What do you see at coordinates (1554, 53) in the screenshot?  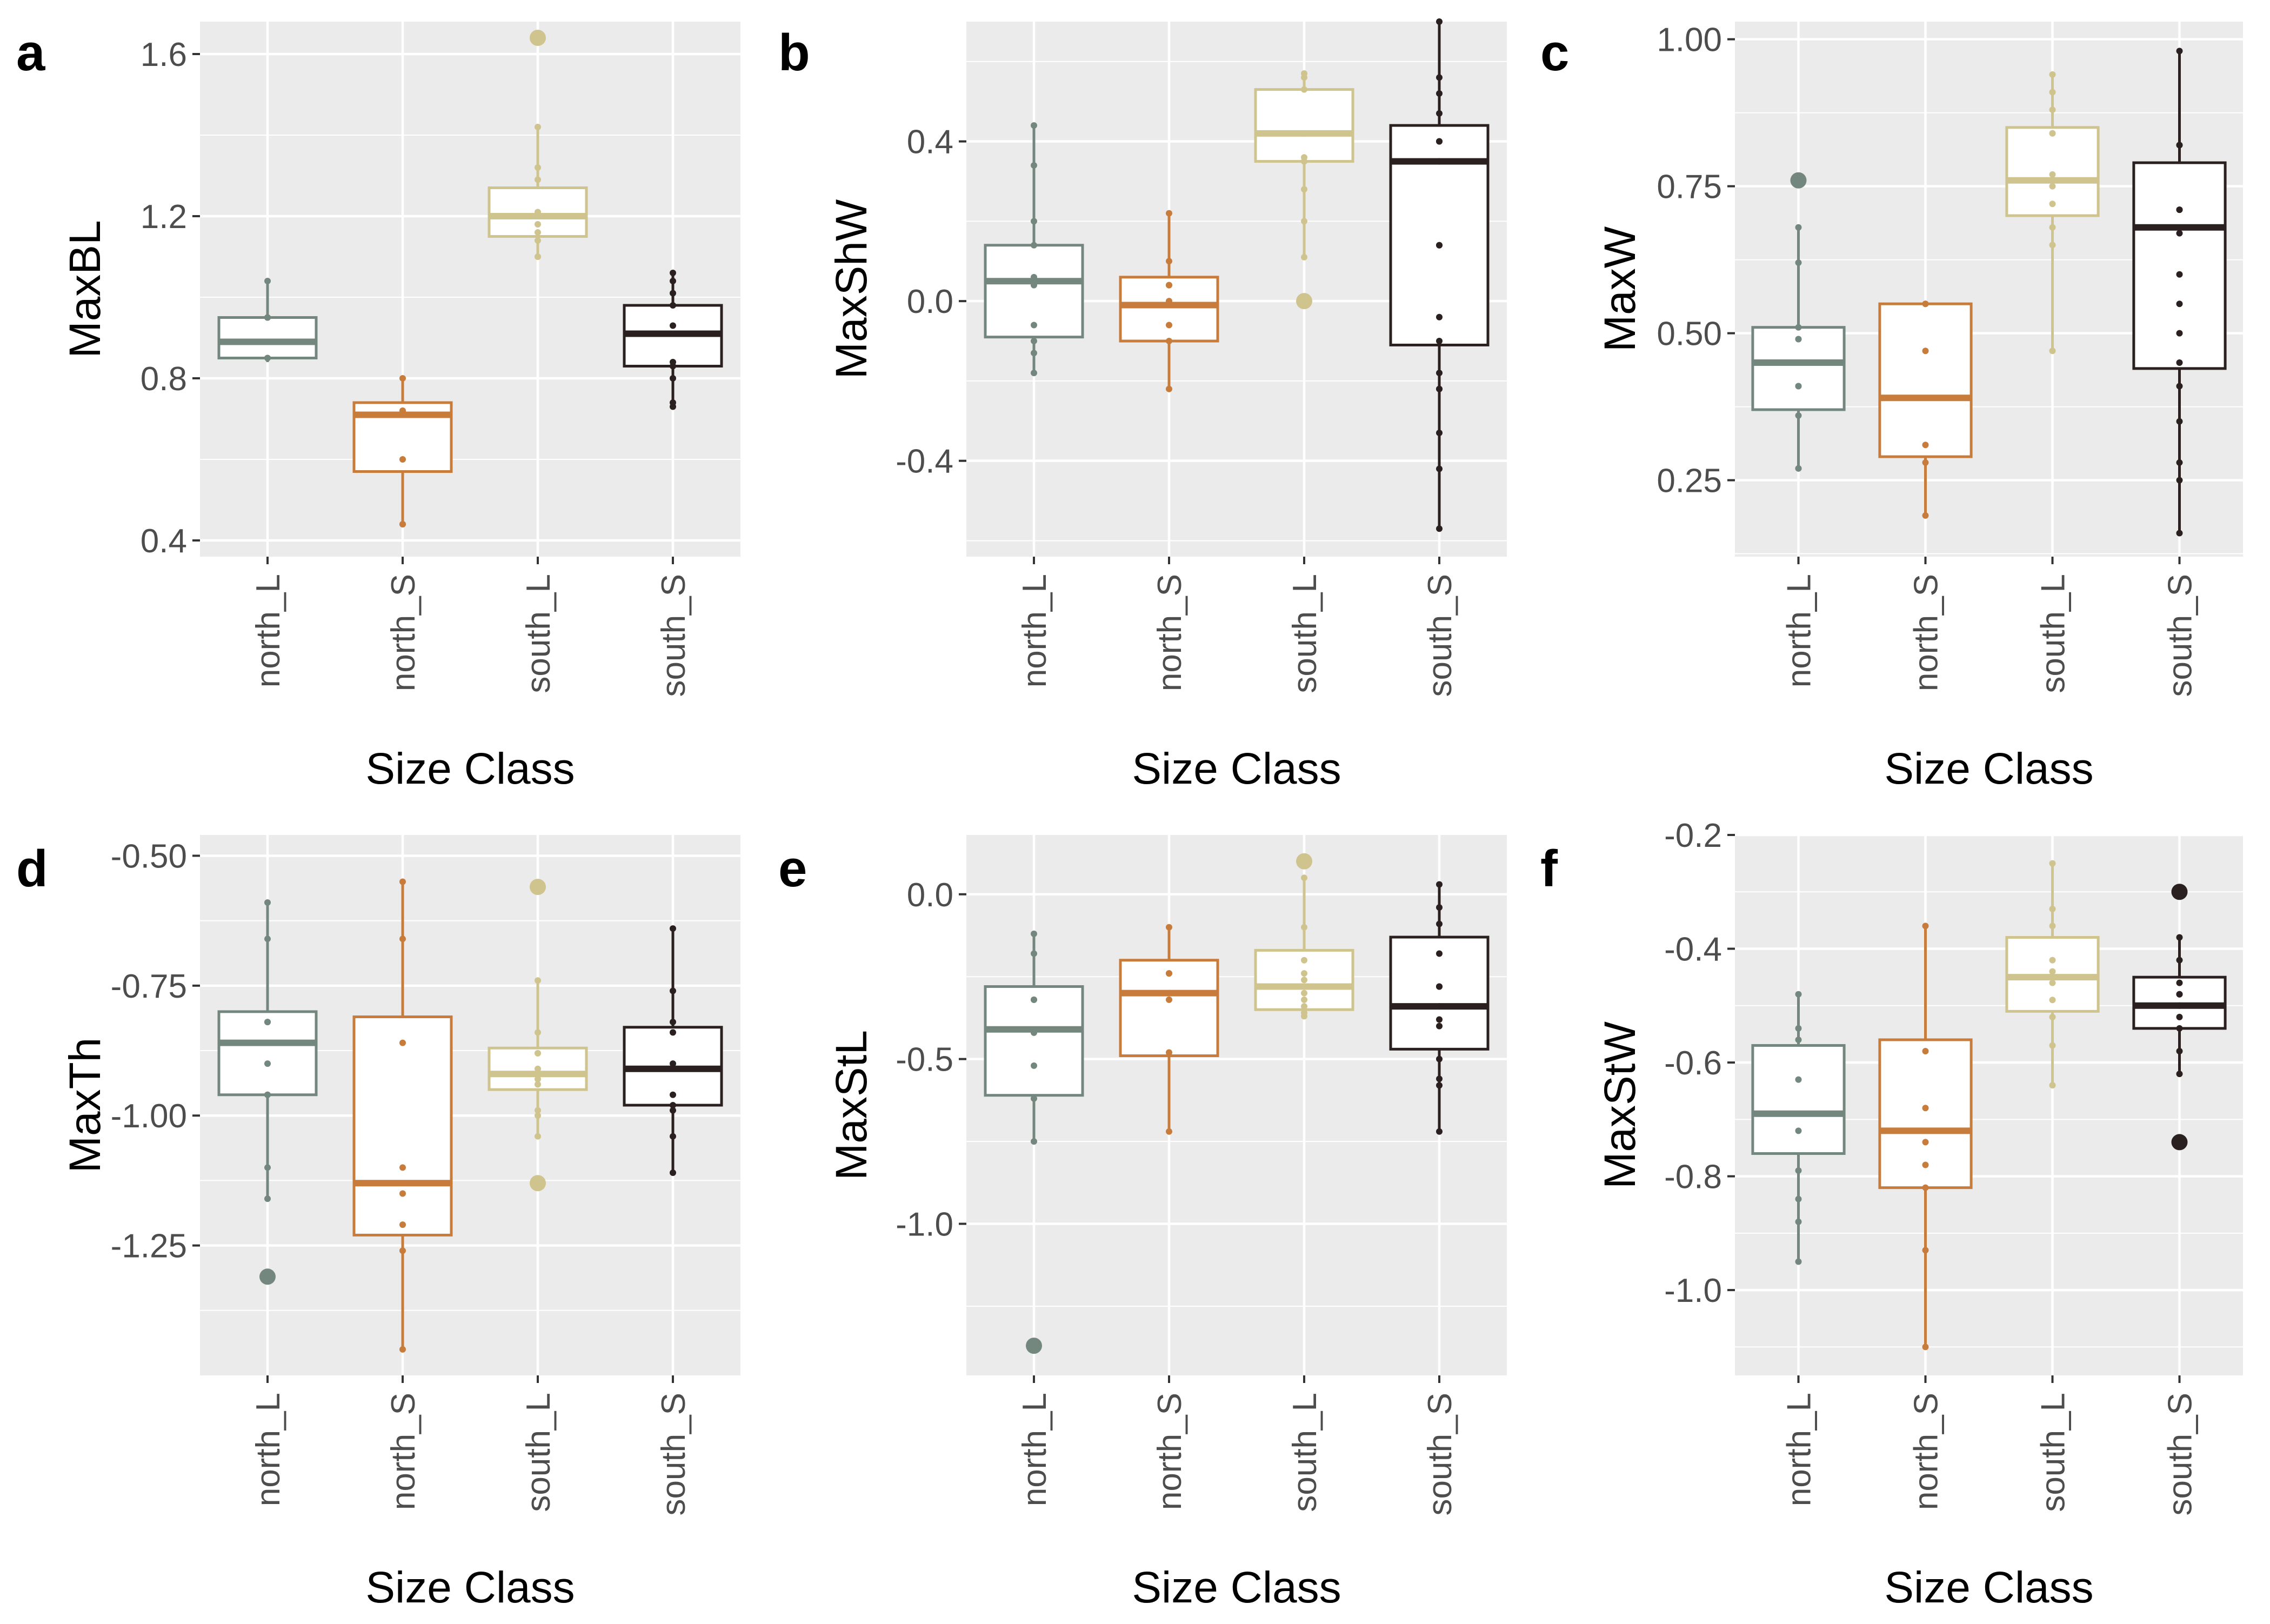 I see `panel-label: c` at bounding box center [1554, 53].